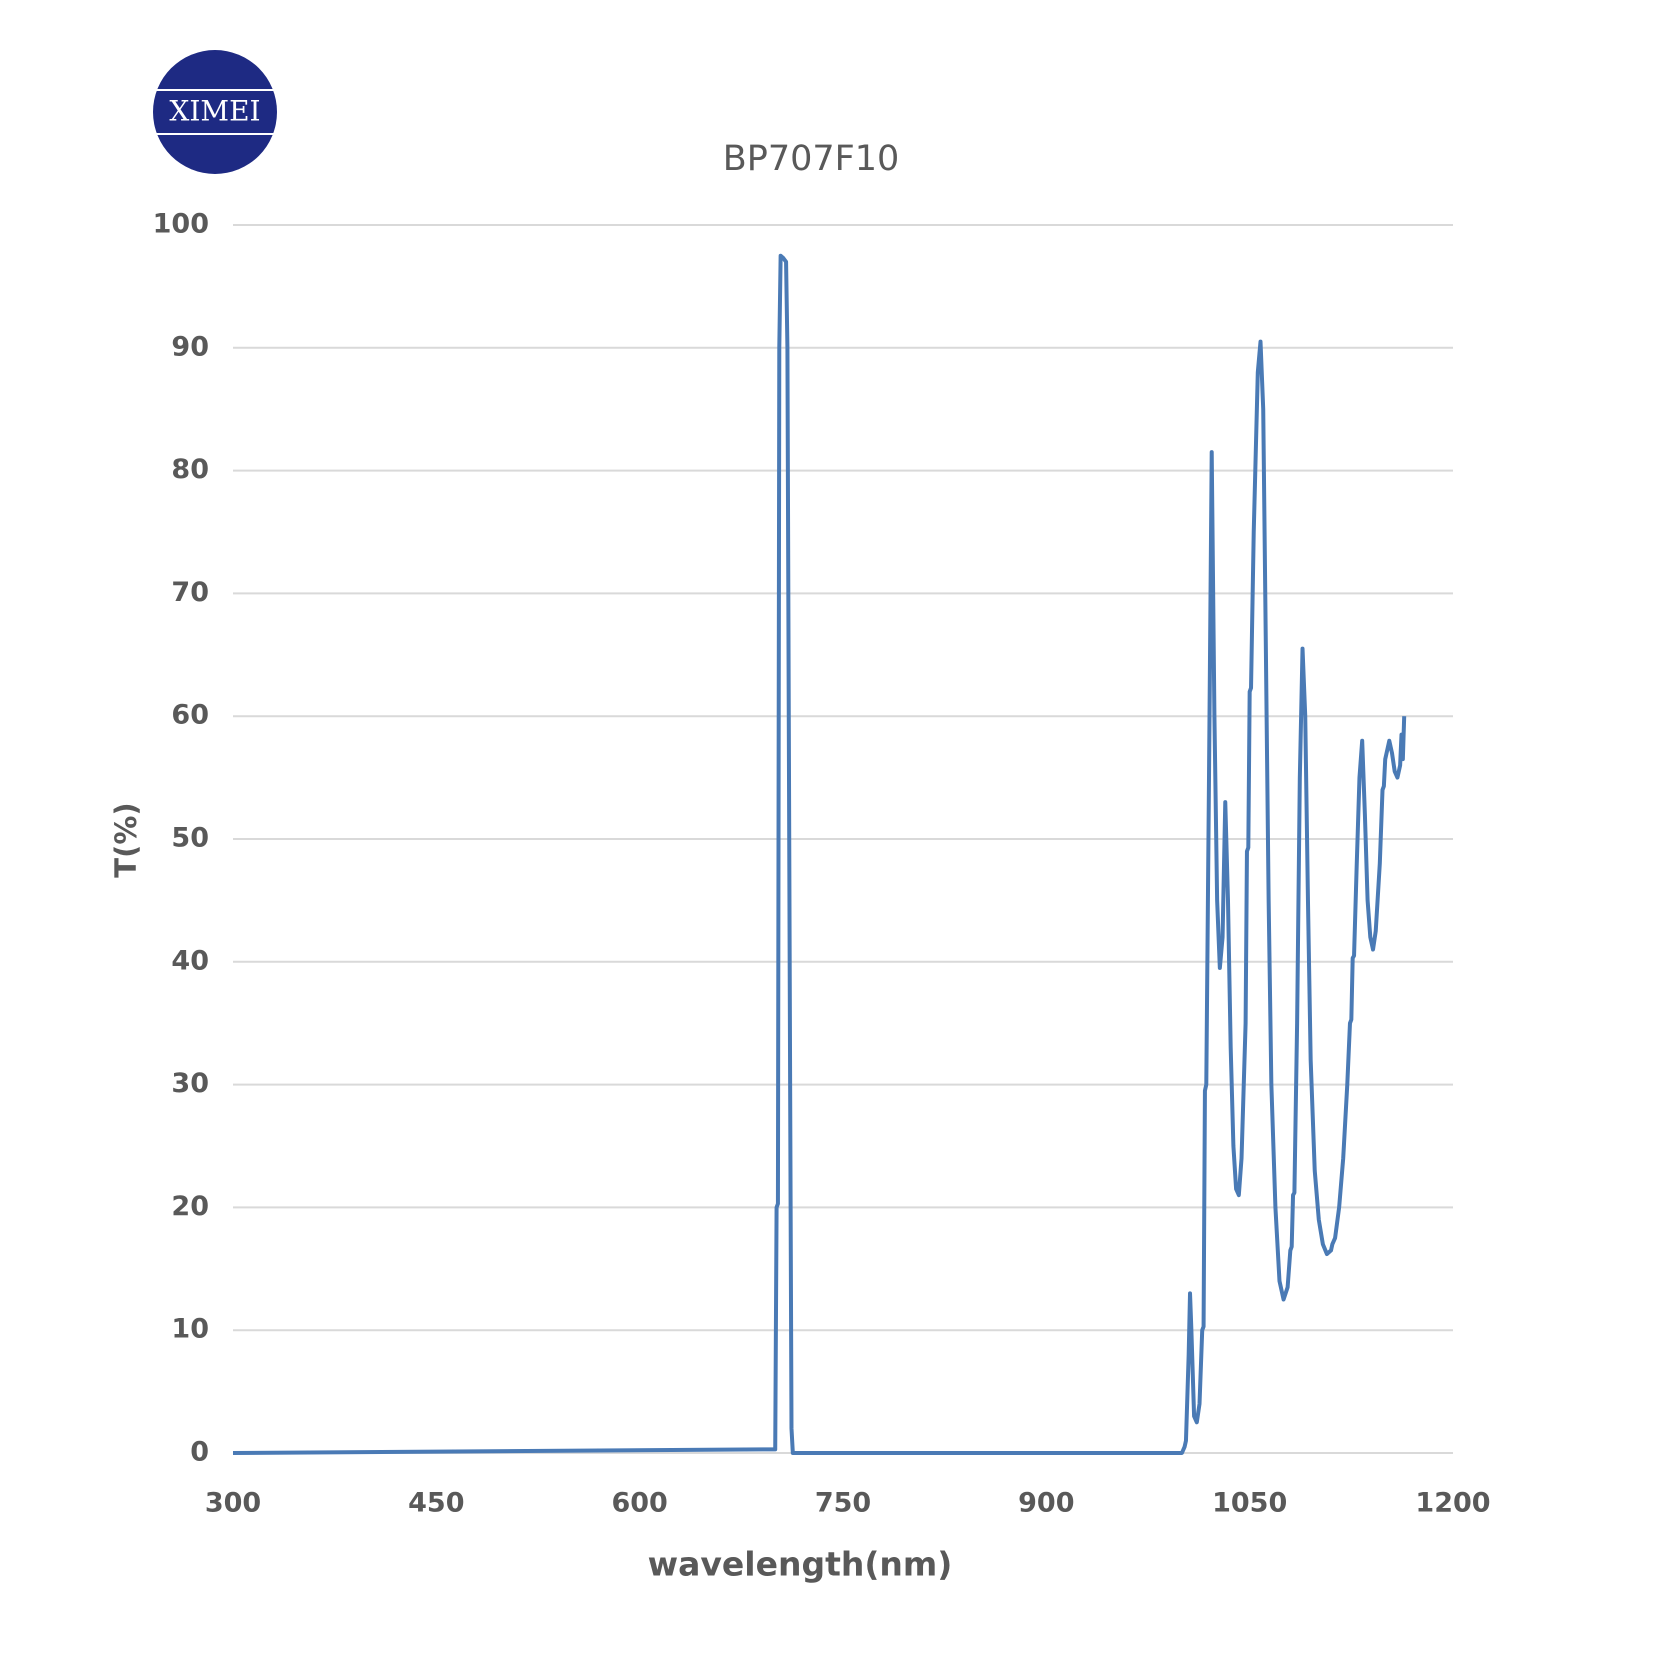 This screenshot has height=1658, width=1654. I want to click on x-tick-label: 300, so click(233, 1503).